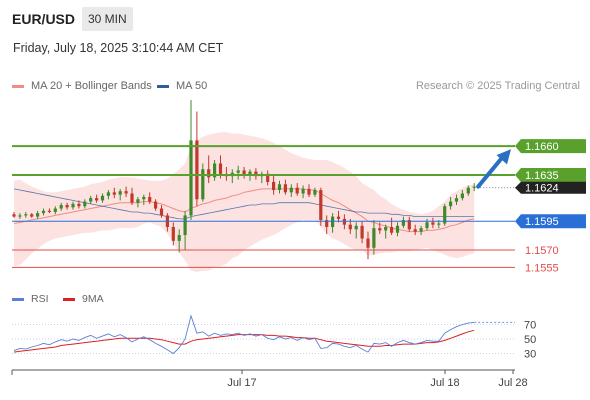 This screenshot has width=590, height=400. Describe the element at coordinates (542, 147) in the screenshot. I see `level-label-1.1660: 1.1660` at that location.